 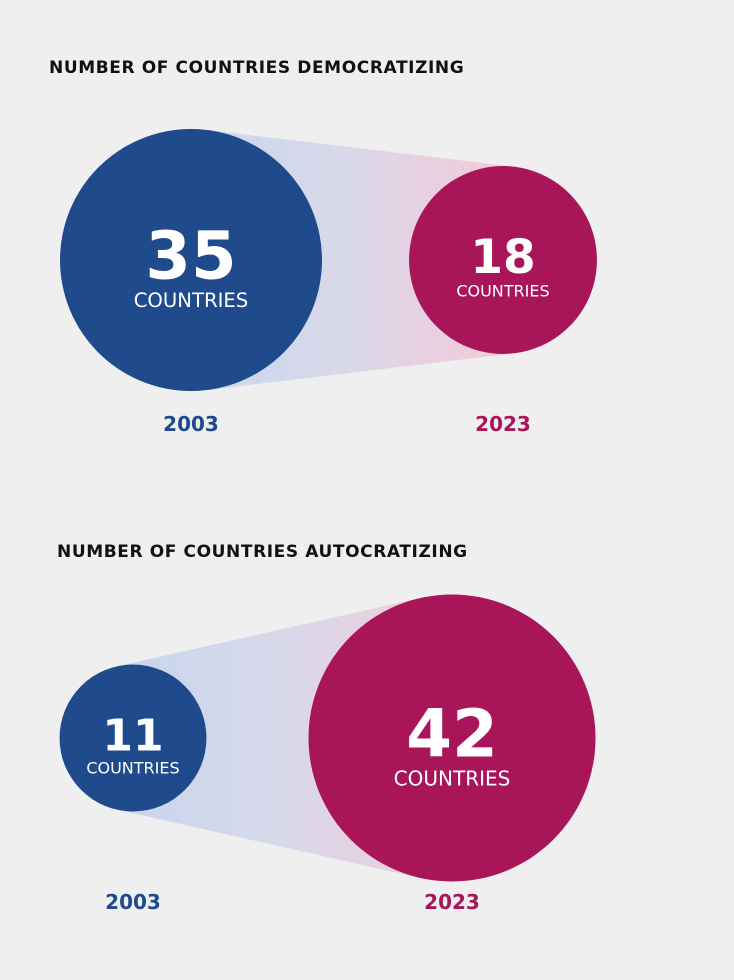 What do you see at coordinates (262, 552) in the screenshot?
I see `autocratizing-title: NUMBER OF COUNTRIES AUTOCRATIZING` at bounding box center [262, 552].